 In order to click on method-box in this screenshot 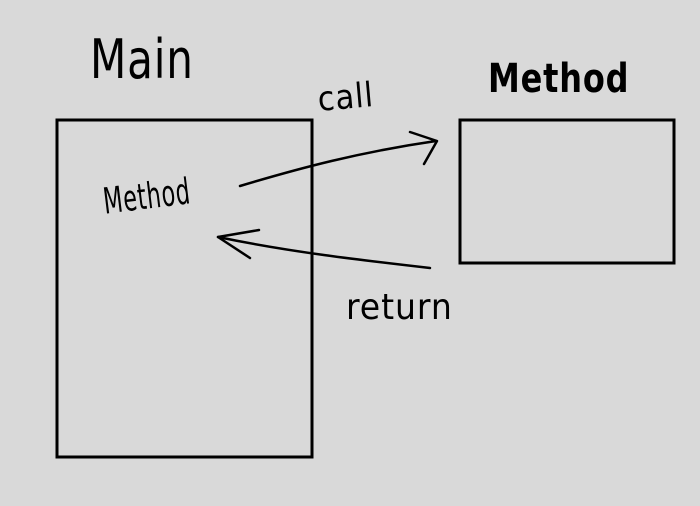, I will do `click(567, 191)`.